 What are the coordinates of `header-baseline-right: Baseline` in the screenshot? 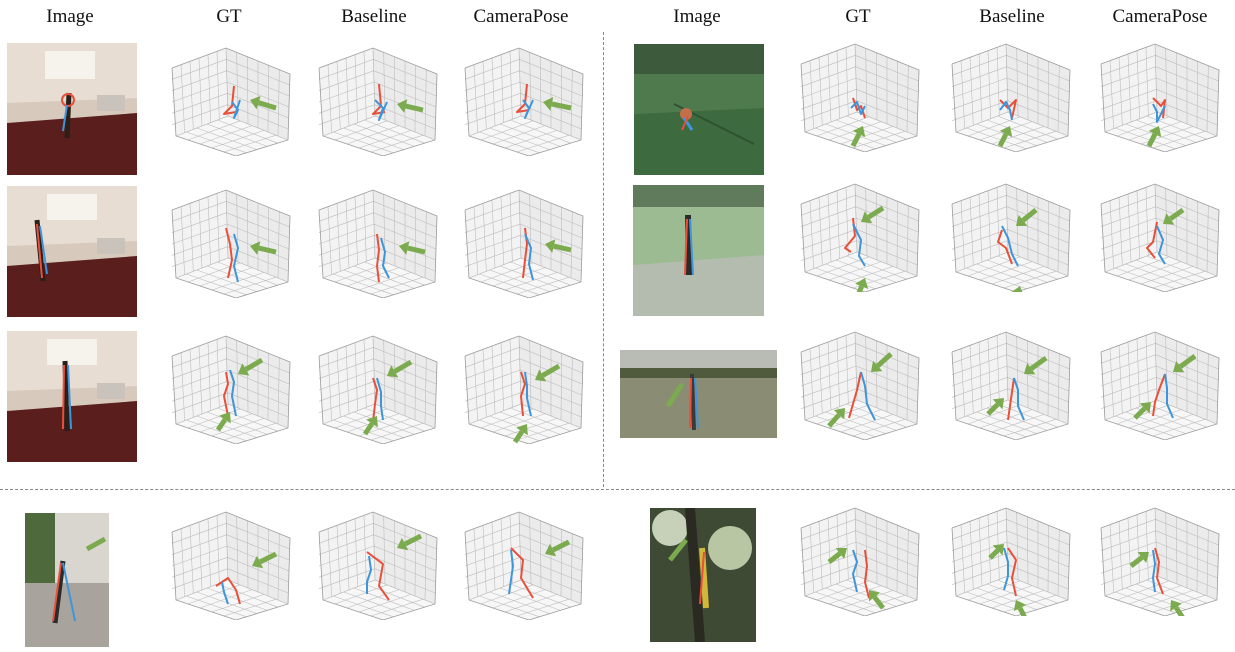 It's located at (1012, 16).